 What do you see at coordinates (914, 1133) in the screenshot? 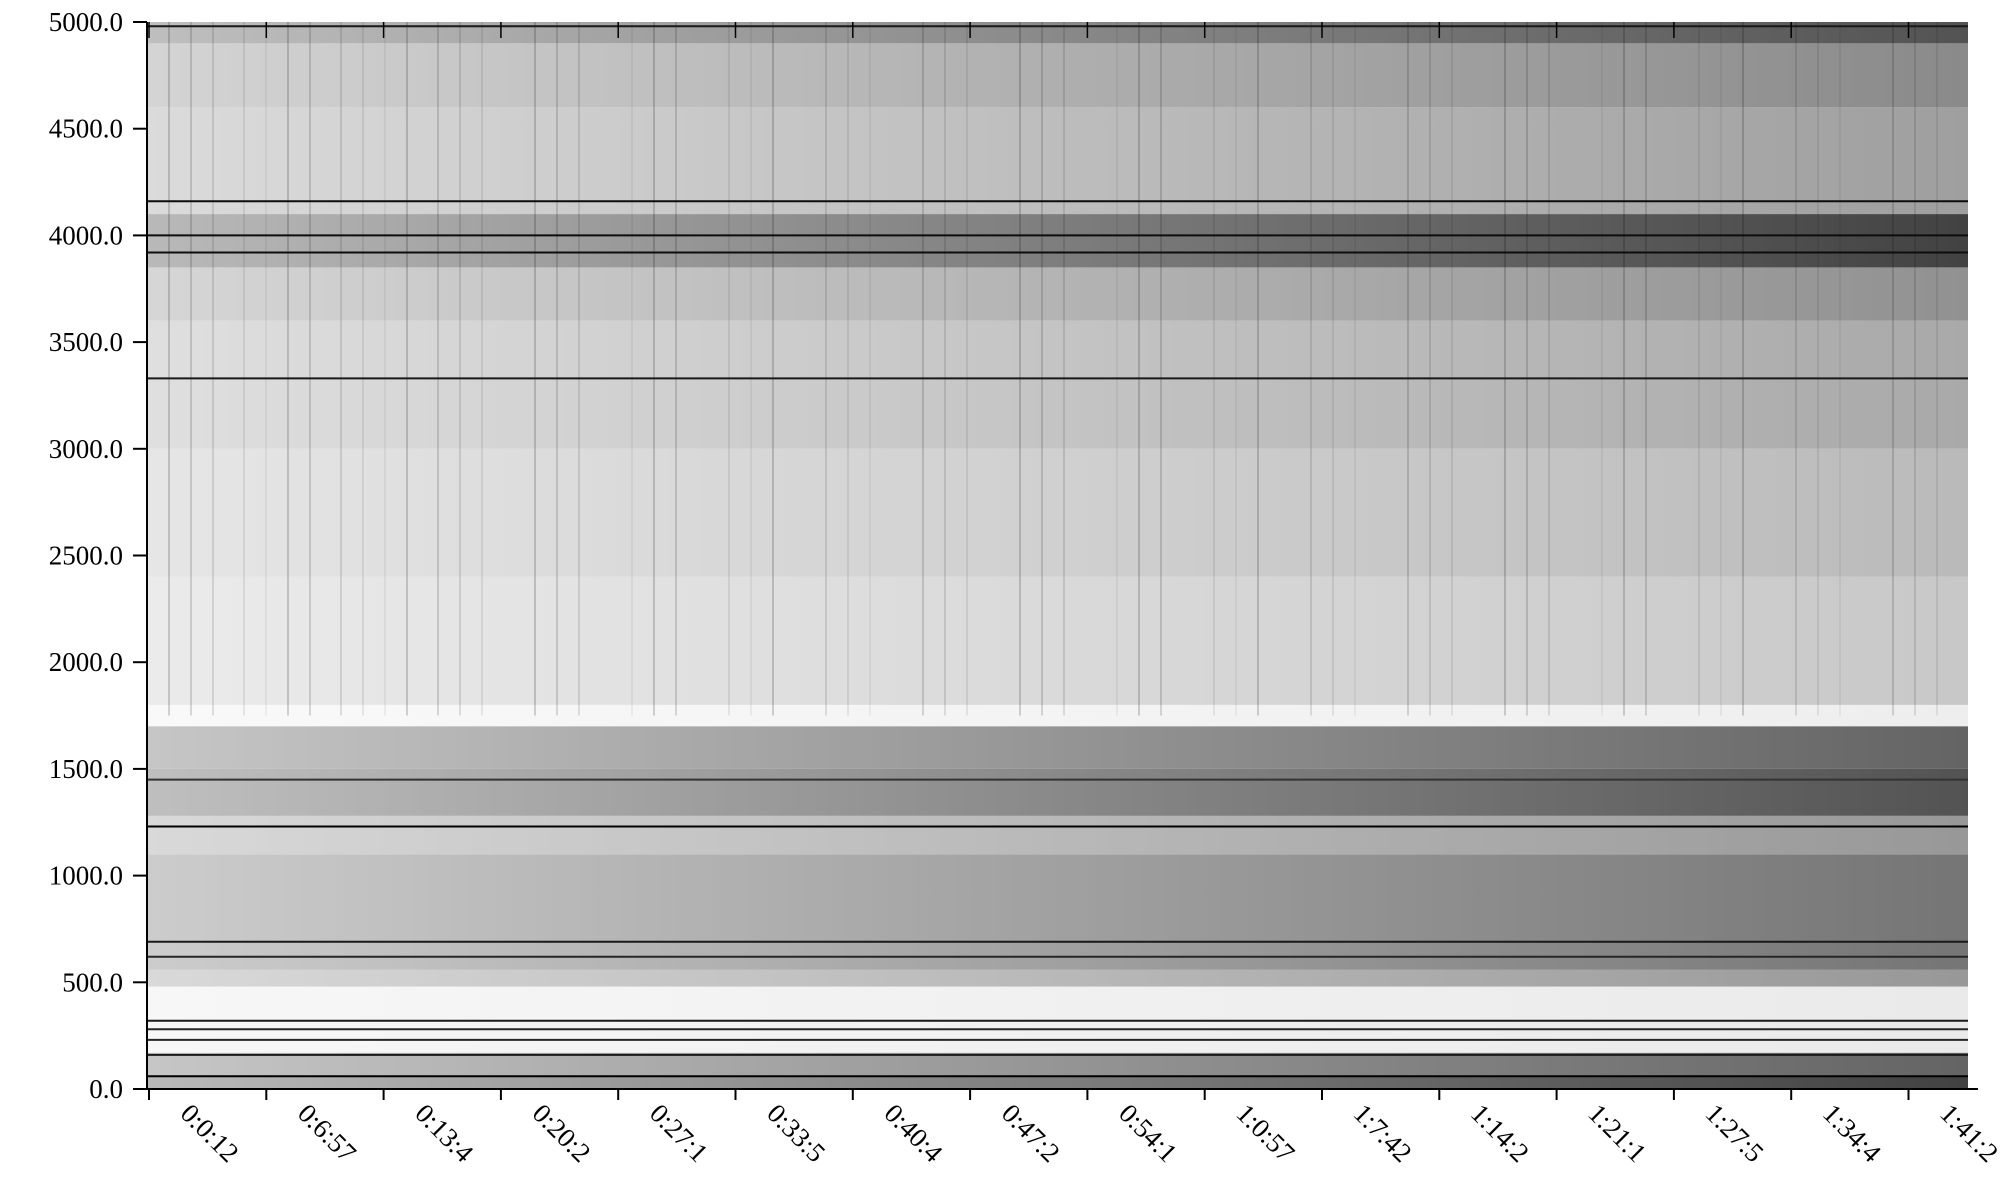
I see `x-tick-label: 0:40:4` at bounding box center [914, 1133].